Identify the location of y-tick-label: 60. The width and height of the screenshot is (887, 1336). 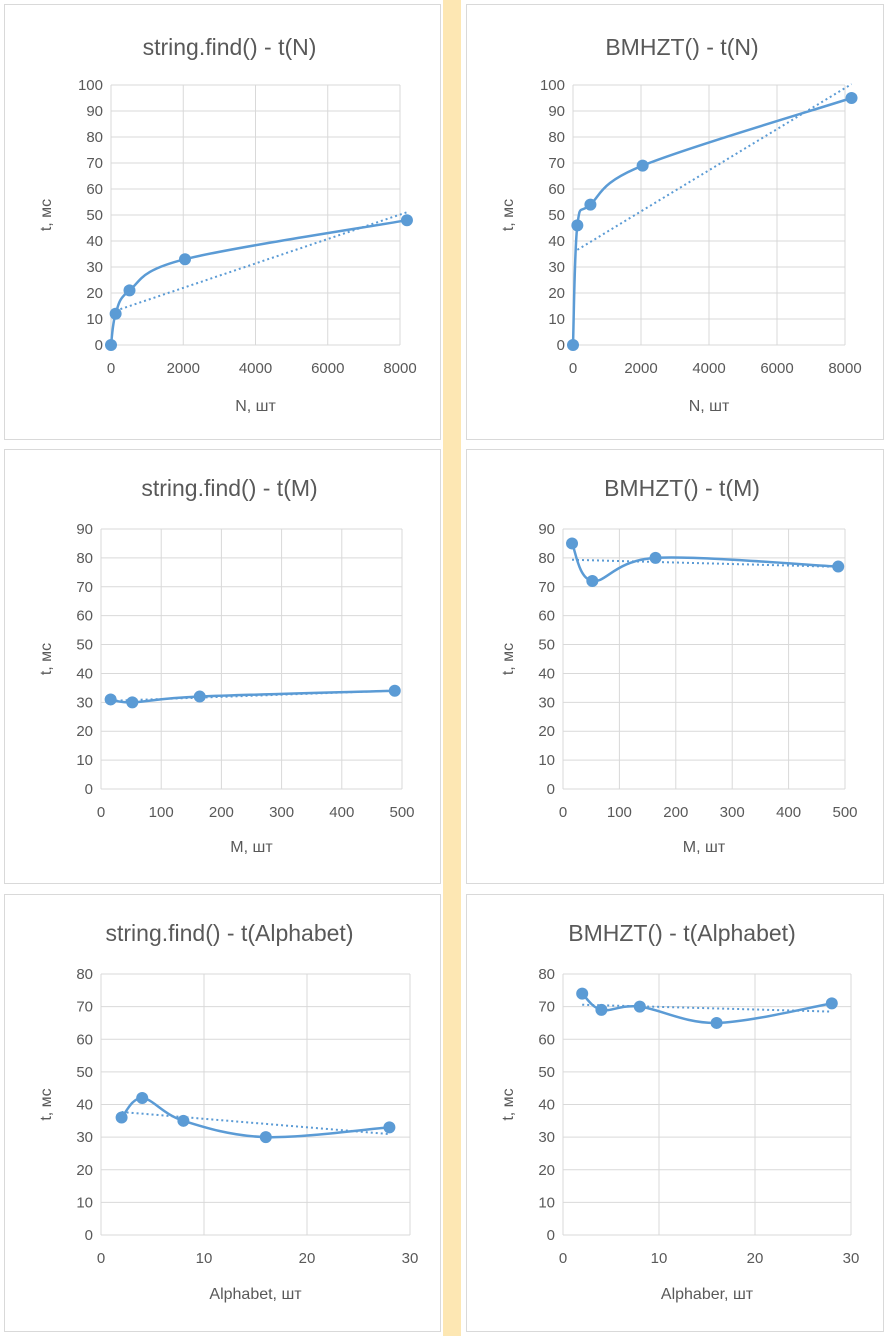
(556, 189).